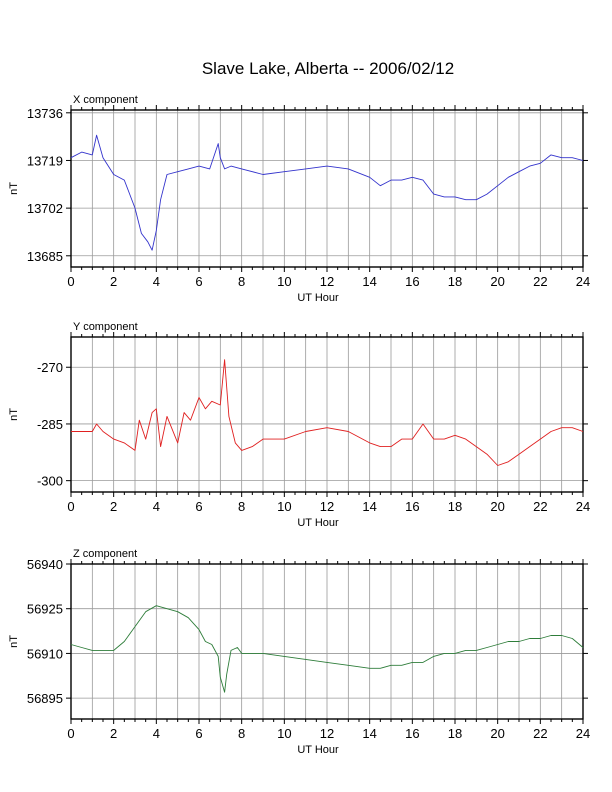 This screenshot has height=792, width=612. I want to click on y-tick-label: 56895, so click(45, 698).